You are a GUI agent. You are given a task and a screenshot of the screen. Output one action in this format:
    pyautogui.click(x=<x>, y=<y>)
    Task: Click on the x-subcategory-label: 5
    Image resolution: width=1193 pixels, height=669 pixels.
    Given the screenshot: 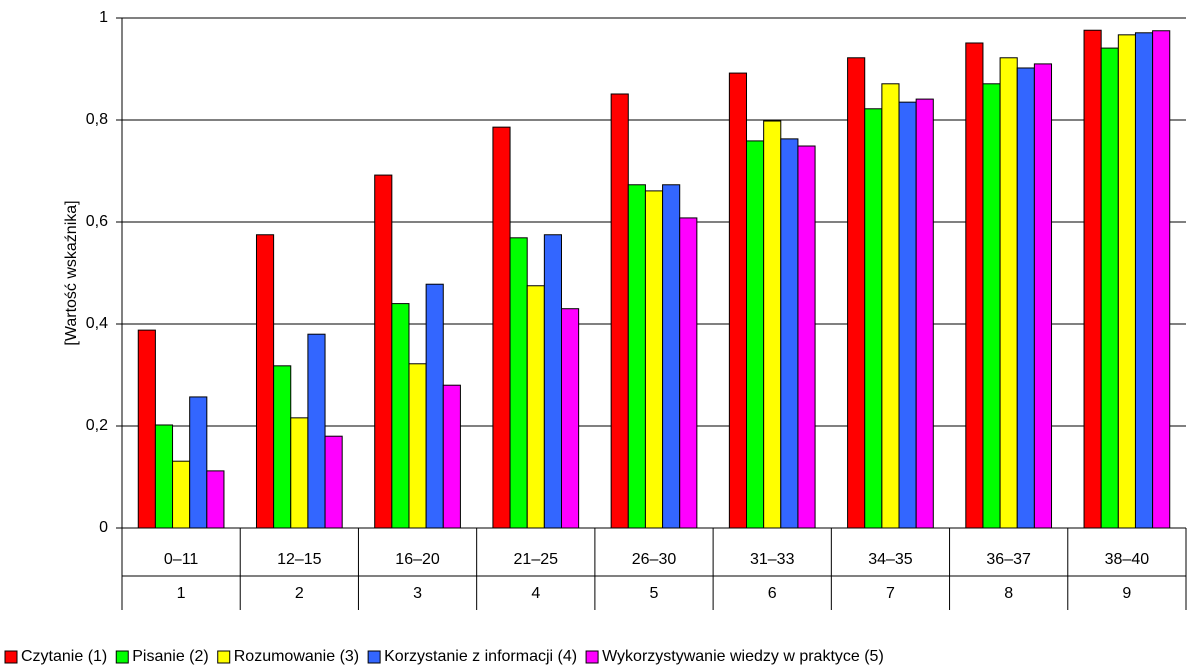 What is the action you would take?
    pyautogui.click(x=654, y=593)
    